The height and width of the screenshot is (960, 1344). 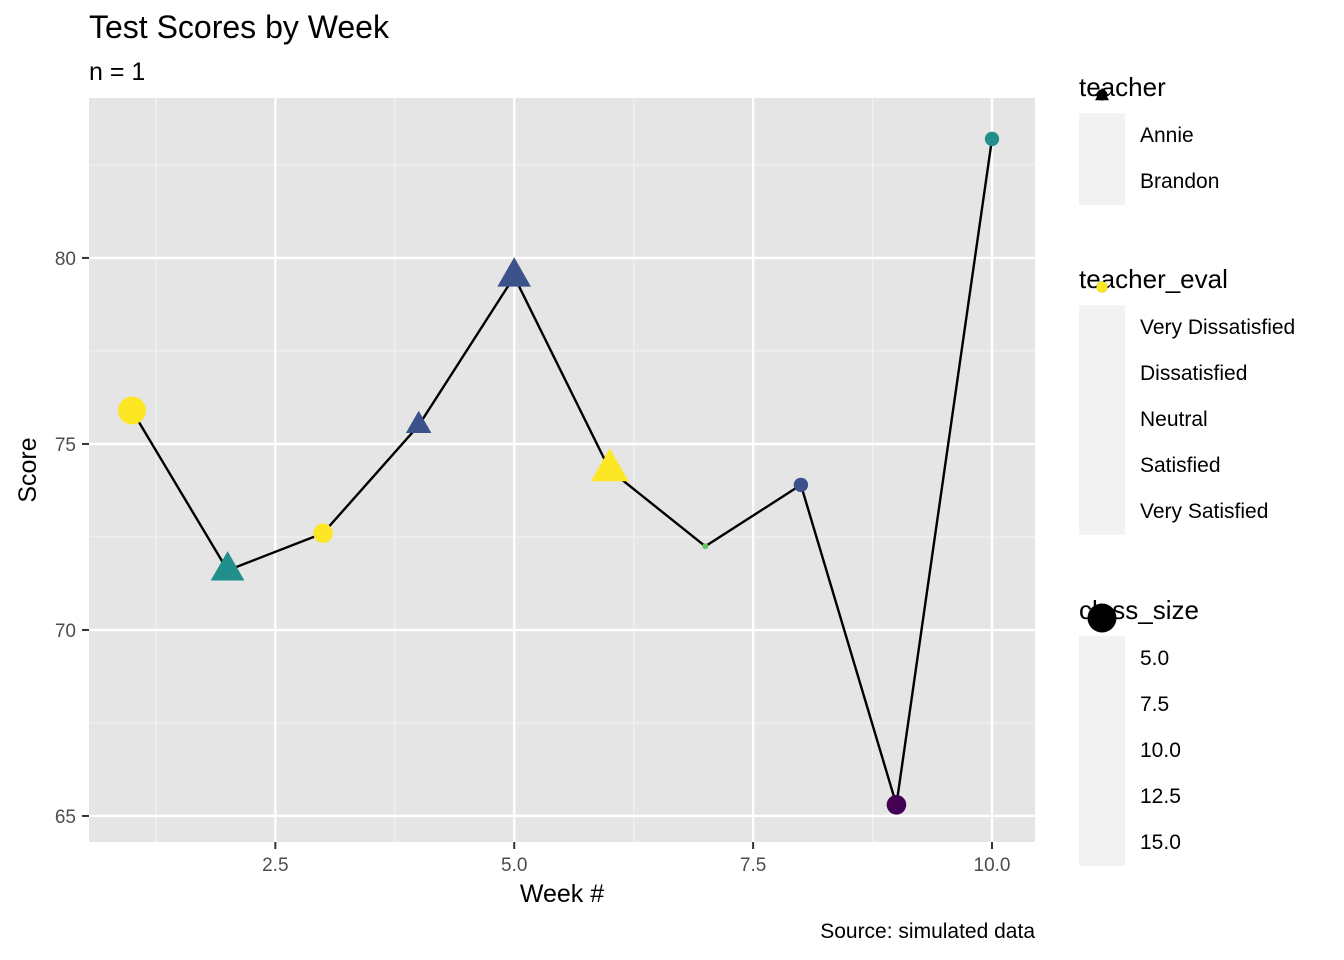 What do you see at coordinates (562, 894) in the screenshot?
I see `x-axis-label: Week #` at bounding box center [562, 894].